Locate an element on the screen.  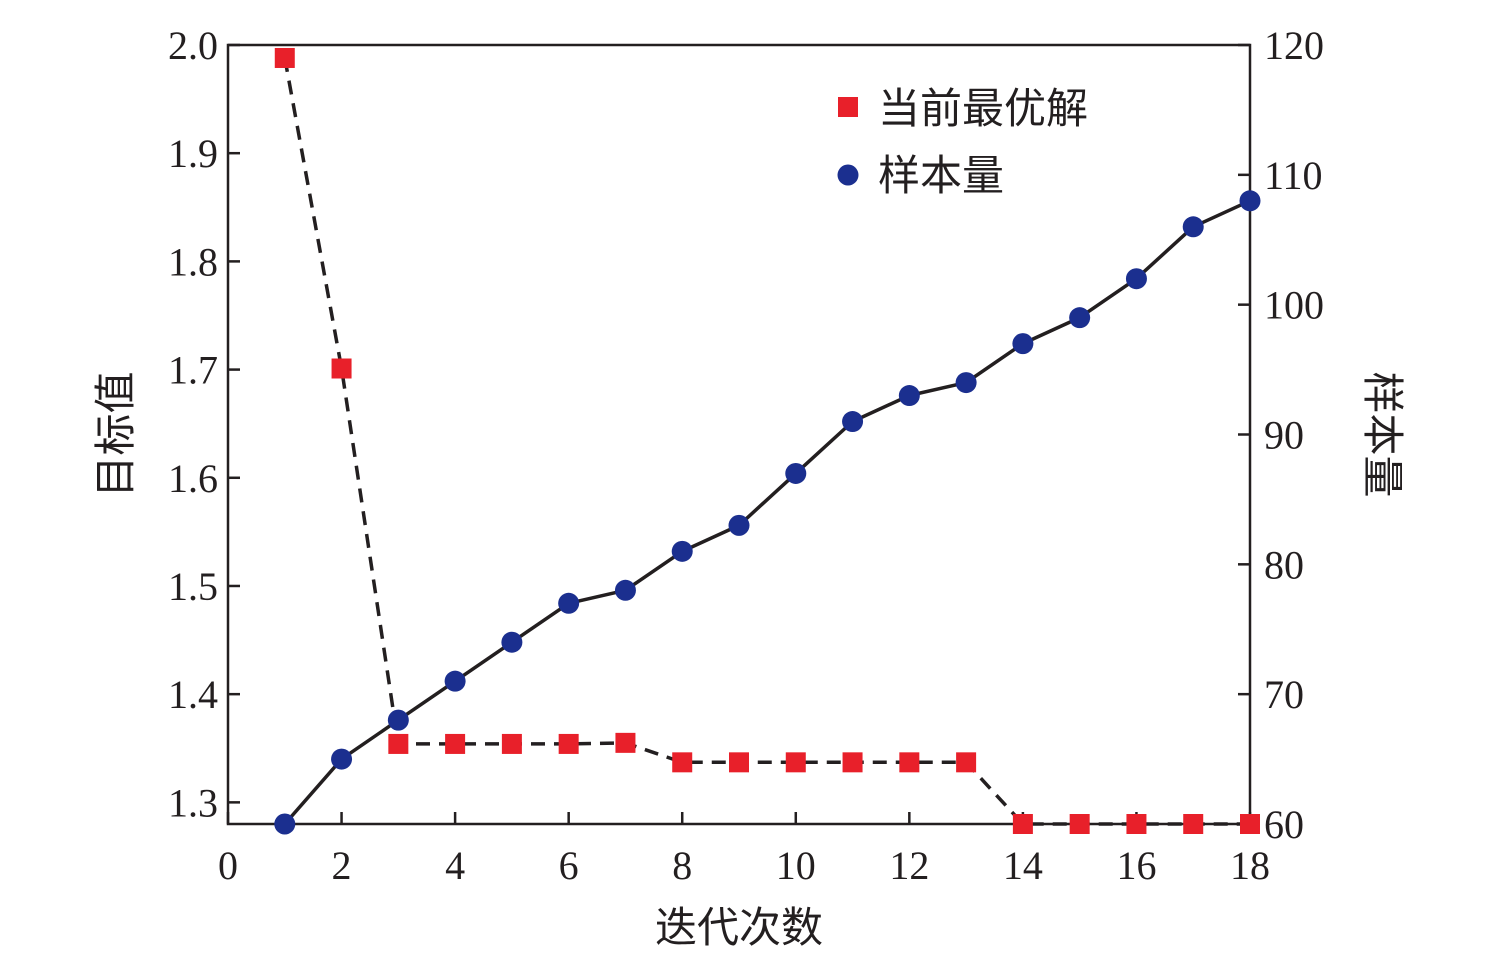
right-y-tick-label: 90 is located at coordinates (1284, 435).